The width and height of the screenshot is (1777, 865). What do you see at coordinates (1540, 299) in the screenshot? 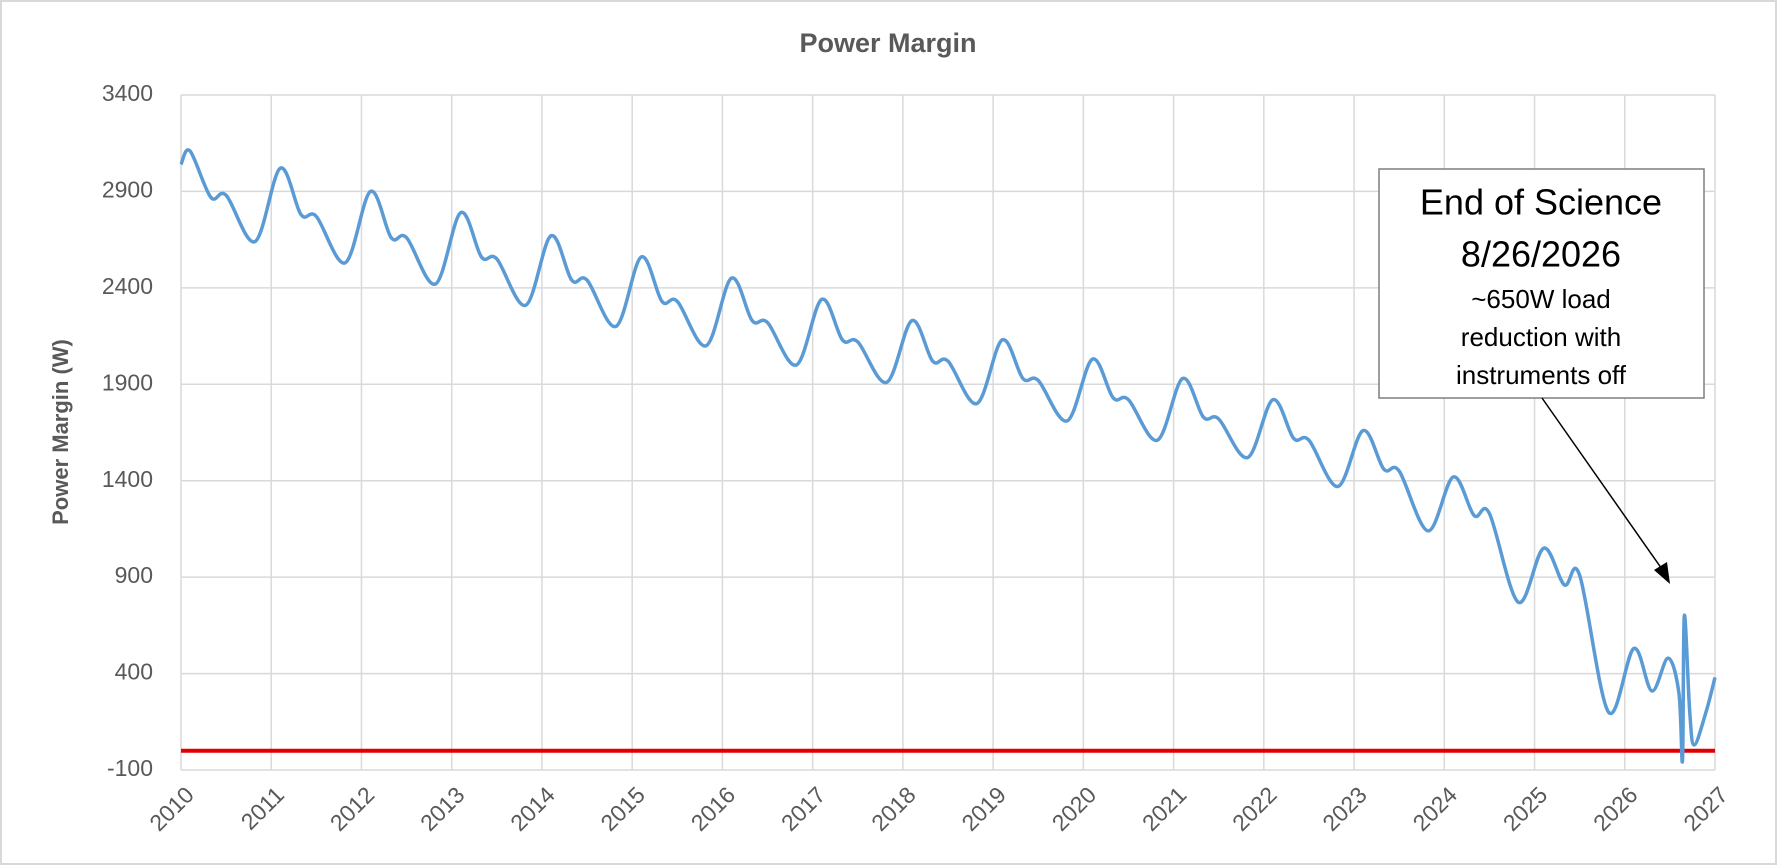
I see `annotation-text: ~650W load` at bounding box center [1540, 299].